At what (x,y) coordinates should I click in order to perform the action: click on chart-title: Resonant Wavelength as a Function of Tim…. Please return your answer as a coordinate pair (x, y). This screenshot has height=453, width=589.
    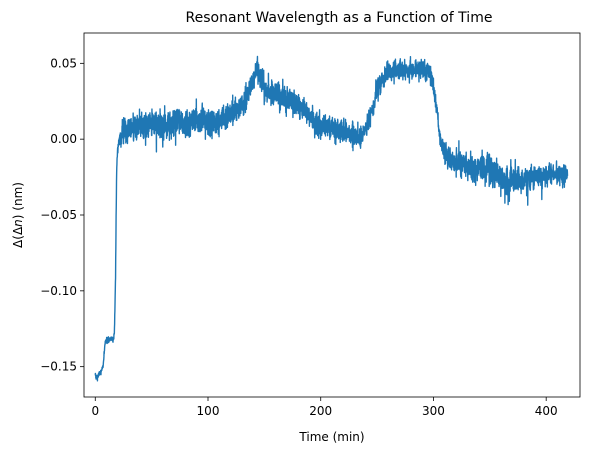
    Looking at the image, I should click on (339, 18).